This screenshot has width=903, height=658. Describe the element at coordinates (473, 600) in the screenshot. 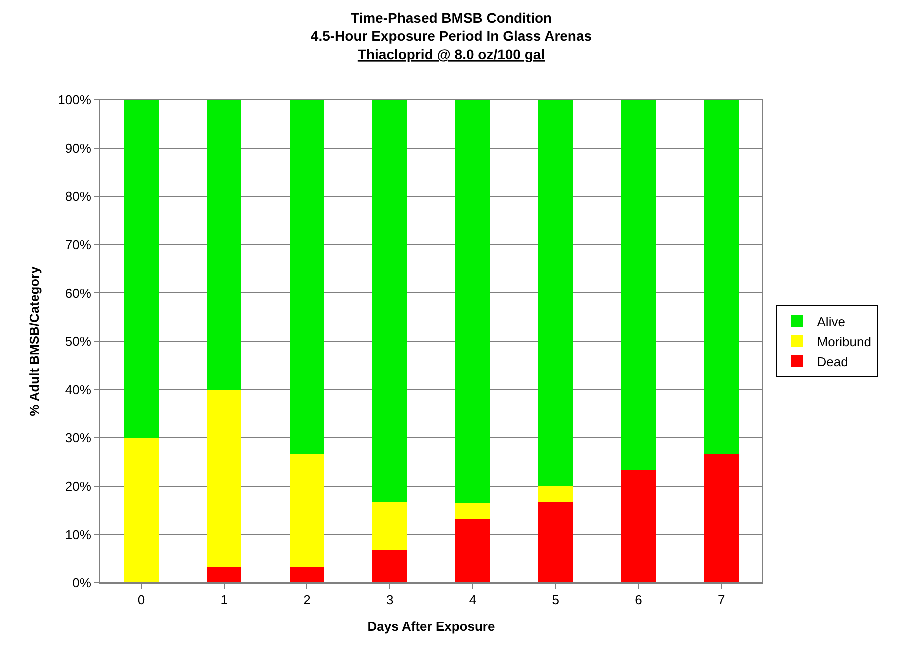

I see `x-tick-label: 4` at that location.